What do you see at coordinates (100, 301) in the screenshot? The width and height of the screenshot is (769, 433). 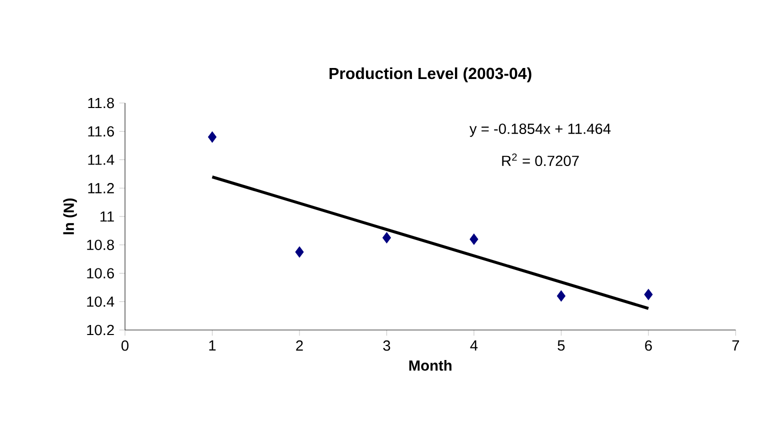 I see `y-tick-label: 10.4` at bounding box center [100, 301].